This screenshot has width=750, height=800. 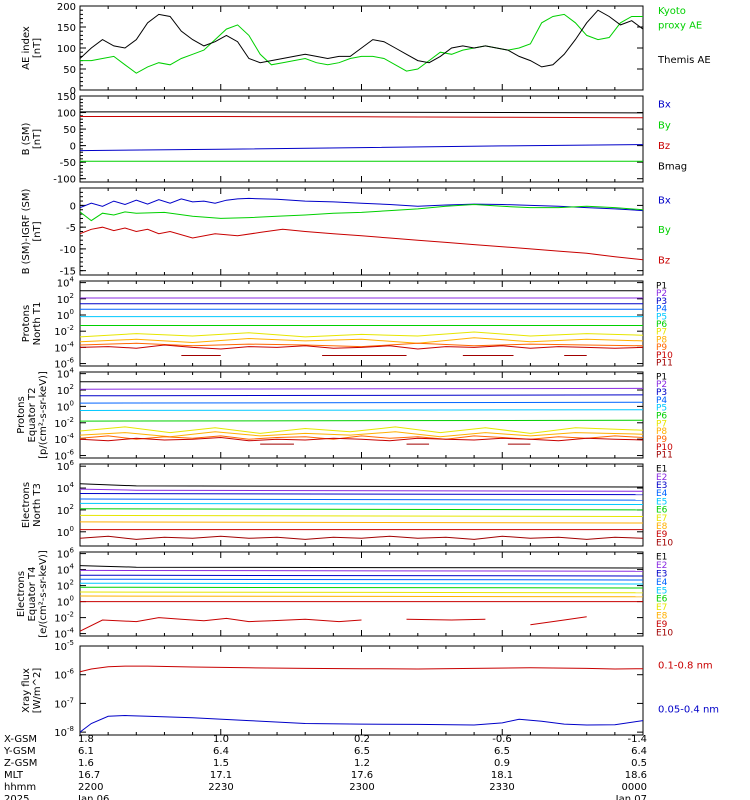 What do you see at coordinates (16, 797) in the screenshot?
I see `ephemeris-label: 2025` at bounding box center [16, 797].